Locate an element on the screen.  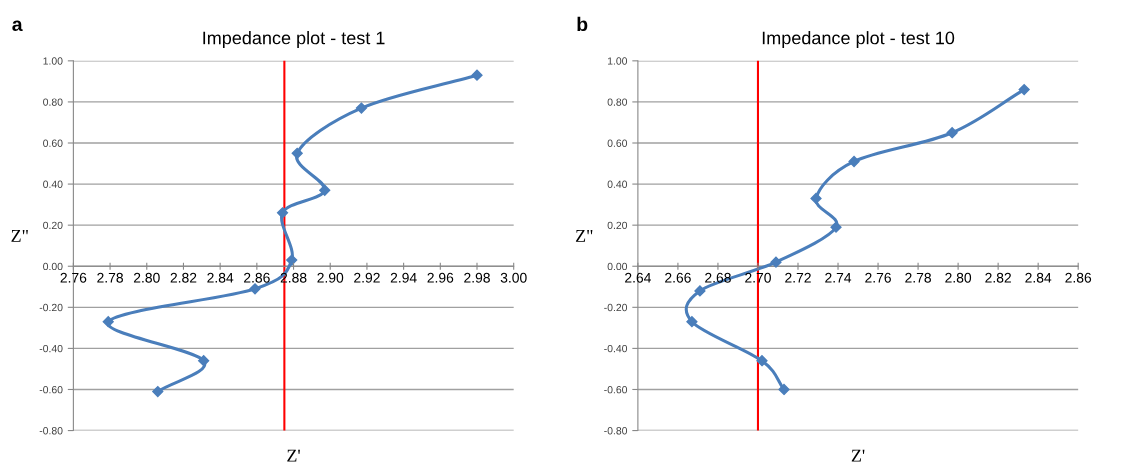
x-tick-label: 2.74 is located at coordinates (838, 277).